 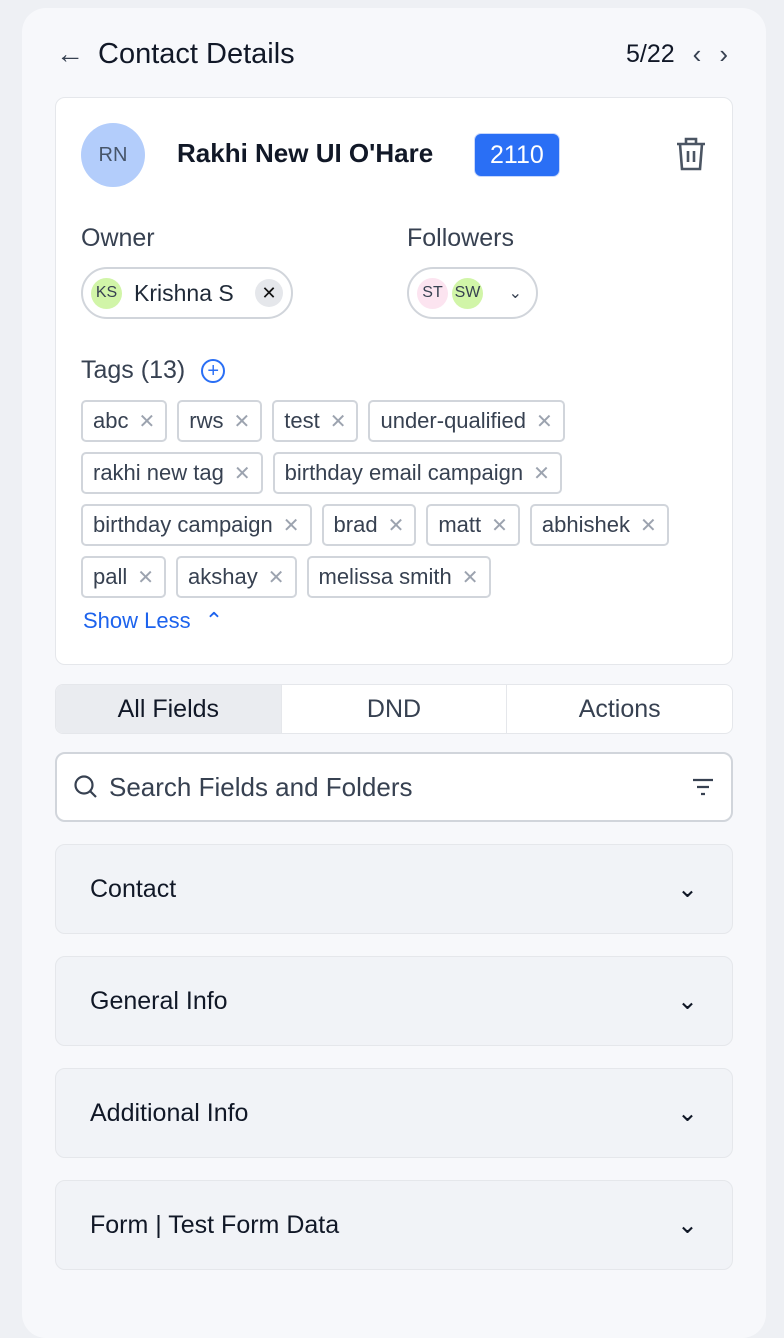 What do you see at coordinates (137, 620) in the screenshot?
I see `show-less-label: Show Less` at bounding box center [137, 620].